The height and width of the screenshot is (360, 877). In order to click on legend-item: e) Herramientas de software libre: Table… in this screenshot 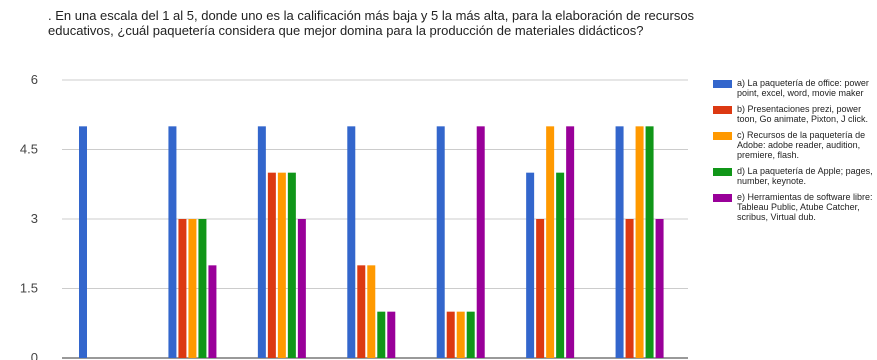, I will do `click(793, 207)`.